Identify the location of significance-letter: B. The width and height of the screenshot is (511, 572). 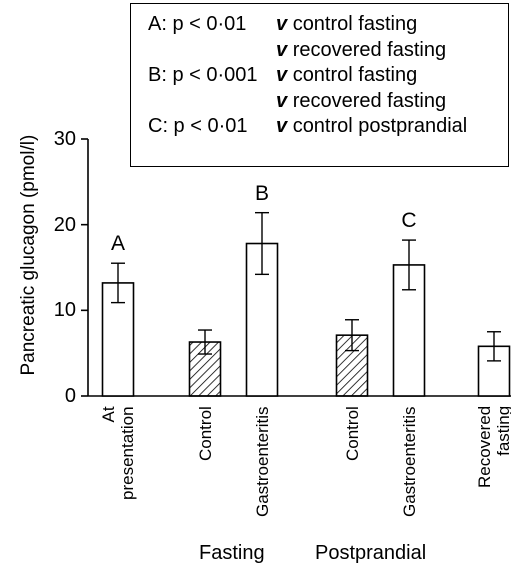
(261, 193).